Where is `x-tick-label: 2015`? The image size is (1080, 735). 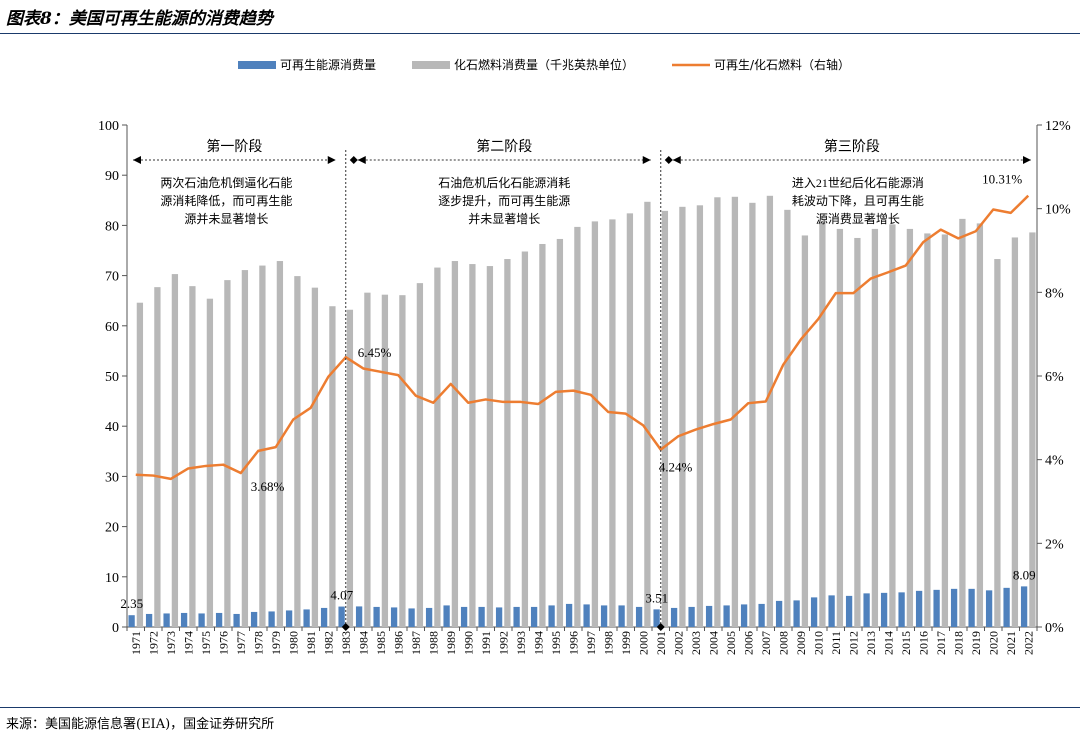 x-tick-label: 2015 is located at coordinates (906, 643).